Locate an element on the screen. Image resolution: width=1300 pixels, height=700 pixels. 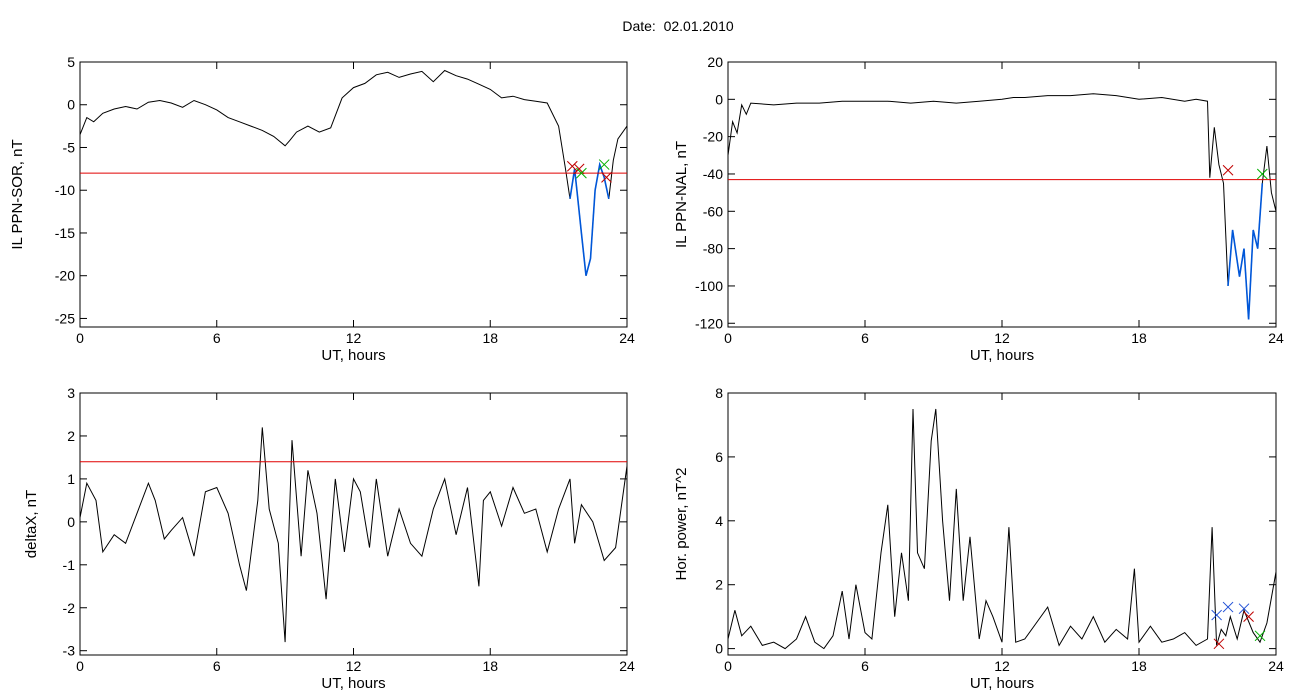
y-tick-label: -100 is located at coordinates (709, 286).